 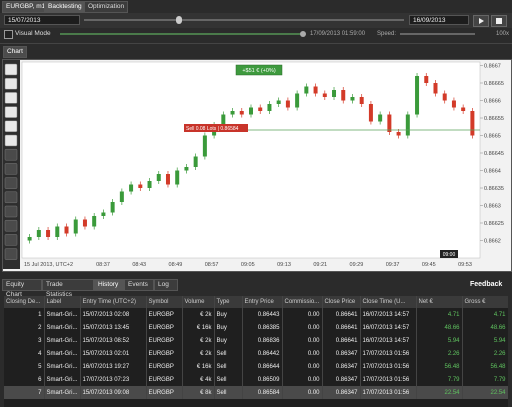 I want to click on table-cell: 7, so click(x=24, y=392).